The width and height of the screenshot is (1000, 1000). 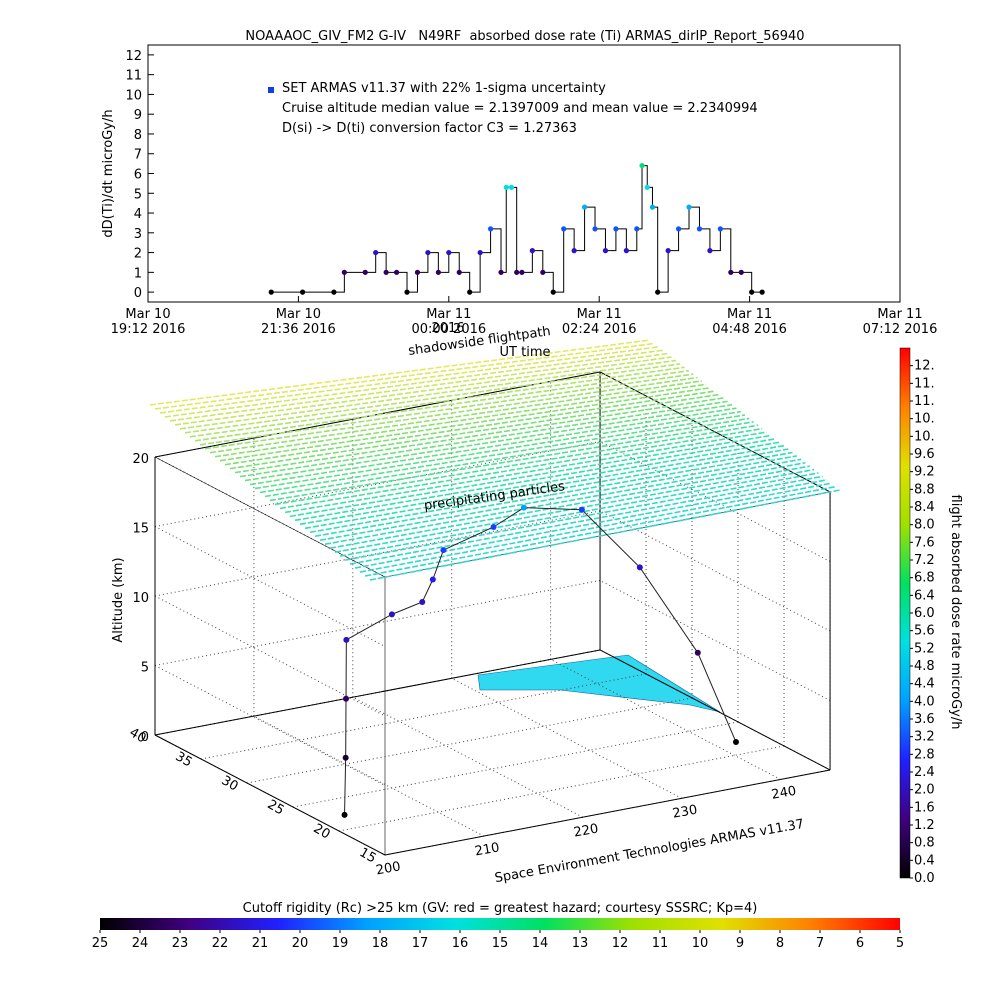 I want to click on z-tick-label: 15, so click(x=140, y=529).